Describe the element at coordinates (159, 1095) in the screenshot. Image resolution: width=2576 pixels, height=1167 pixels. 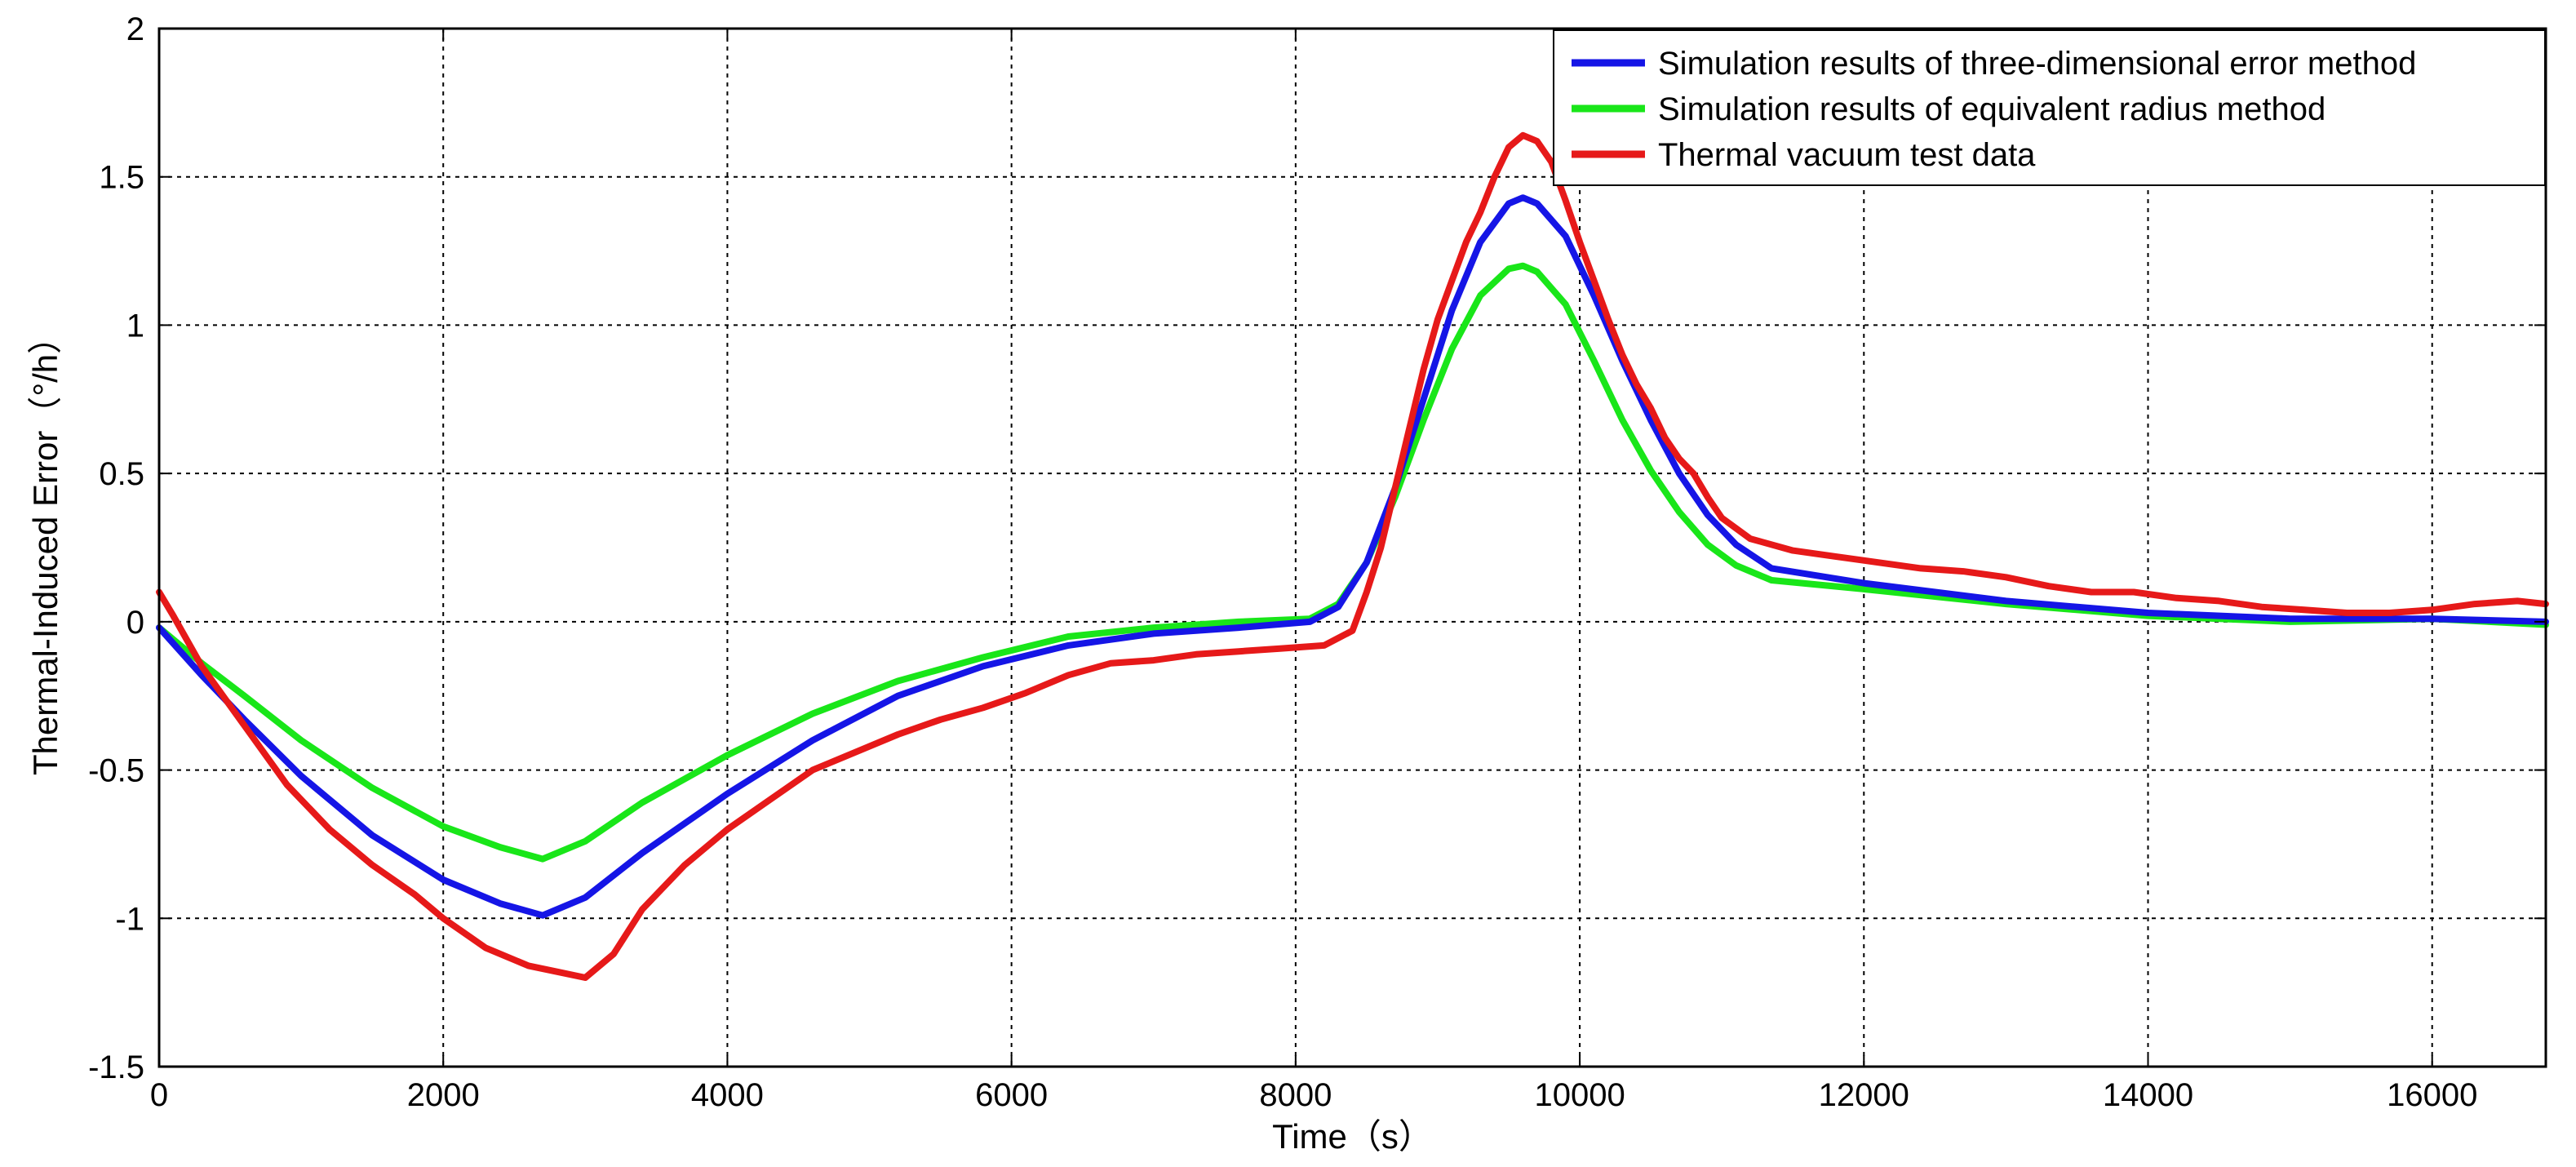
I see `x-tick-label: 0` at that location.